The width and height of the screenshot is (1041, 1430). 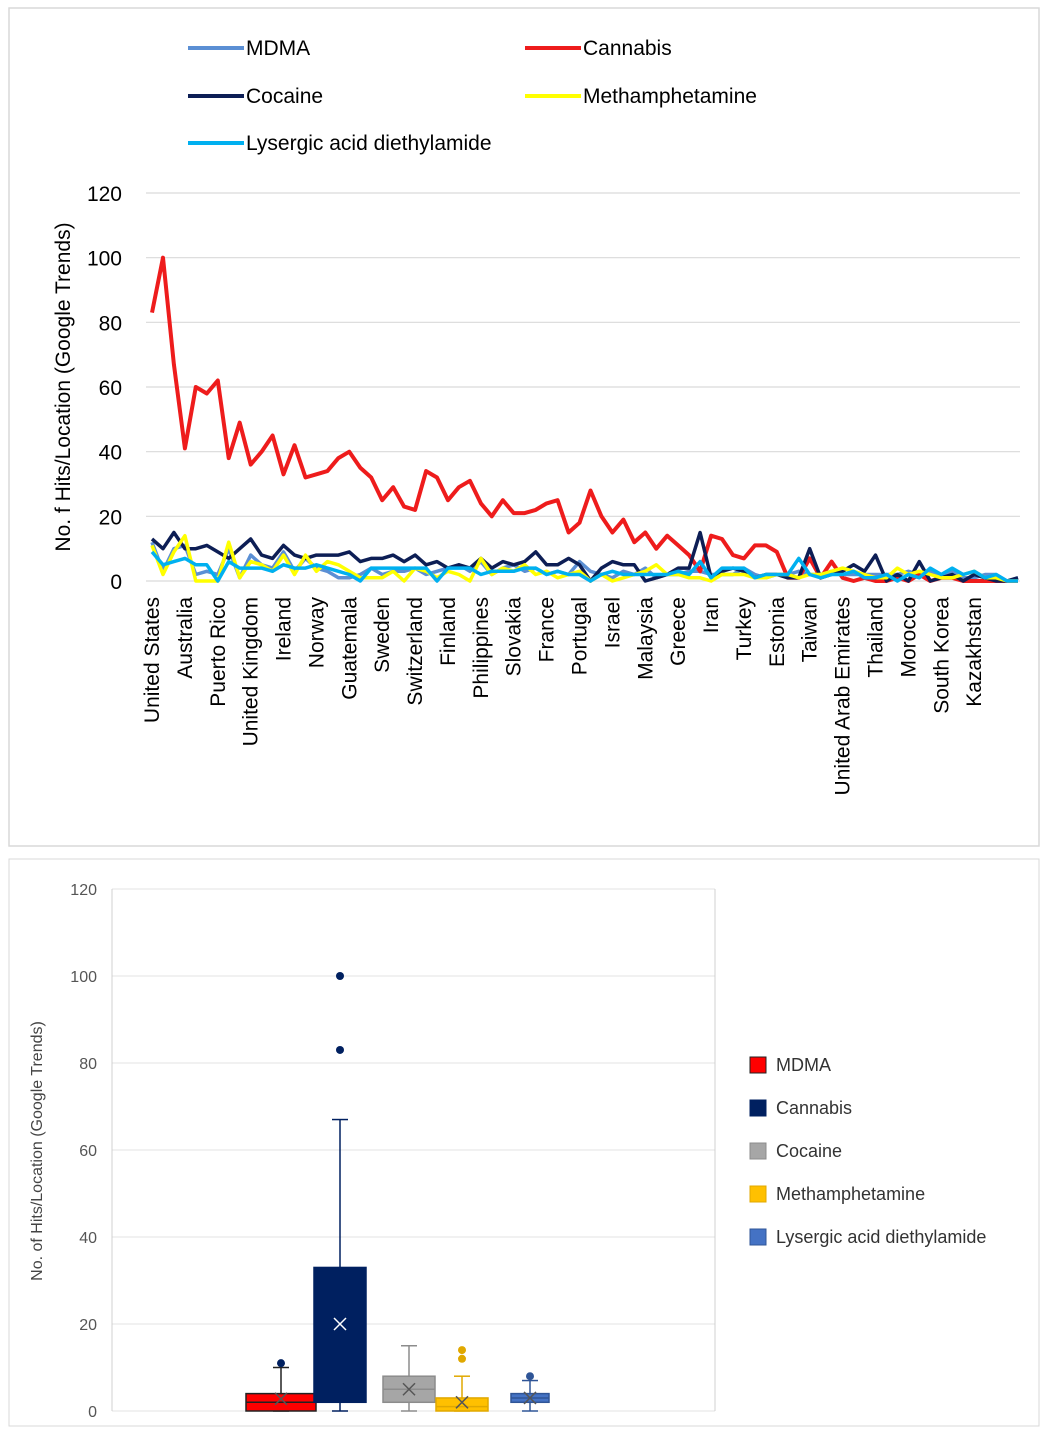 What do you see at coordinates (88, 1238) in the screenshot?
I see `box-plot-y-tick-label: 40` at bounding box center [88, 1238].